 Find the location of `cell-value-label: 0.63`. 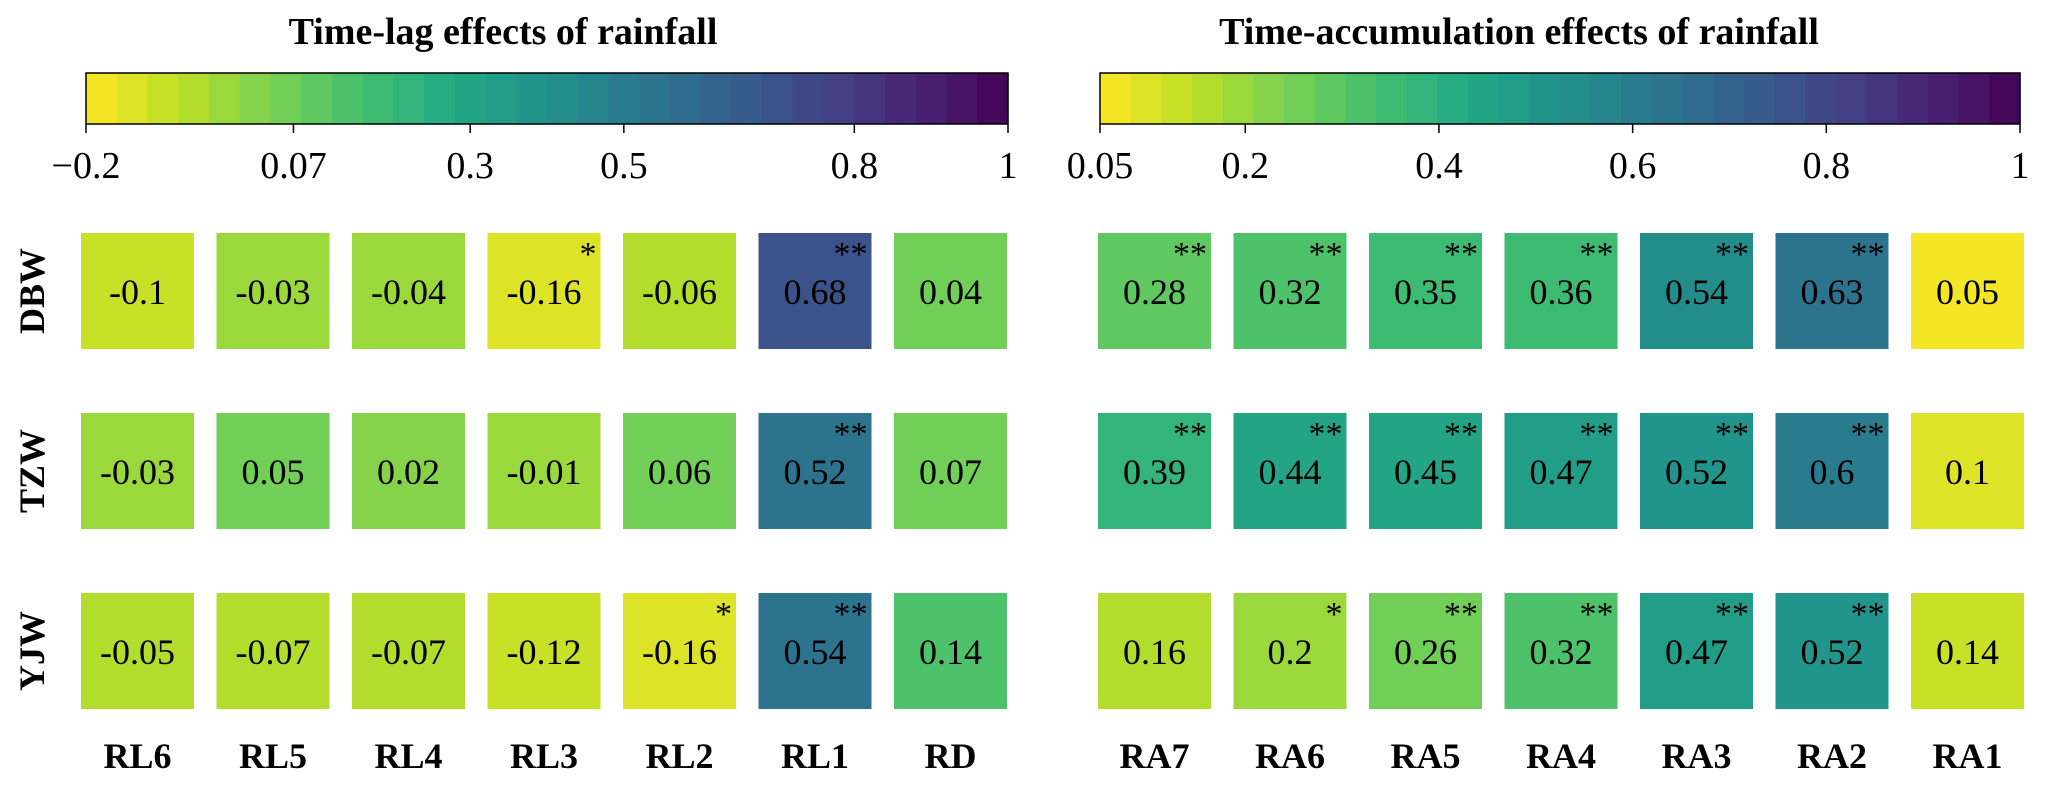

cell-value-label: 0.63 is located at coordinates (1832, 292).